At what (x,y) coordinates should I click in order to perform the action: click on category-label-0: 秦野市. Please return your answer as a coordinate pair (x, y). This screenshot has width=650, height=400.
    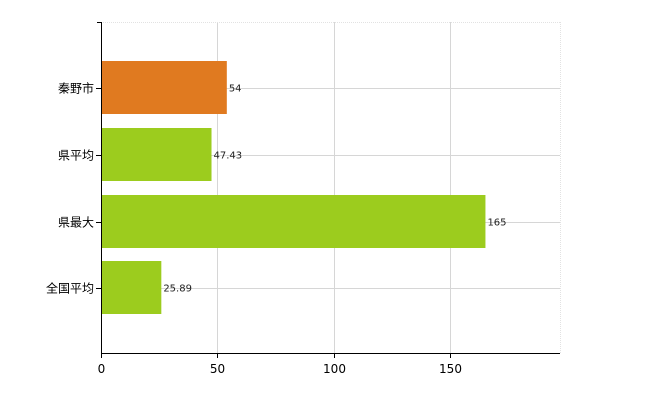
    Looking at the image, I should click on (76, 88).